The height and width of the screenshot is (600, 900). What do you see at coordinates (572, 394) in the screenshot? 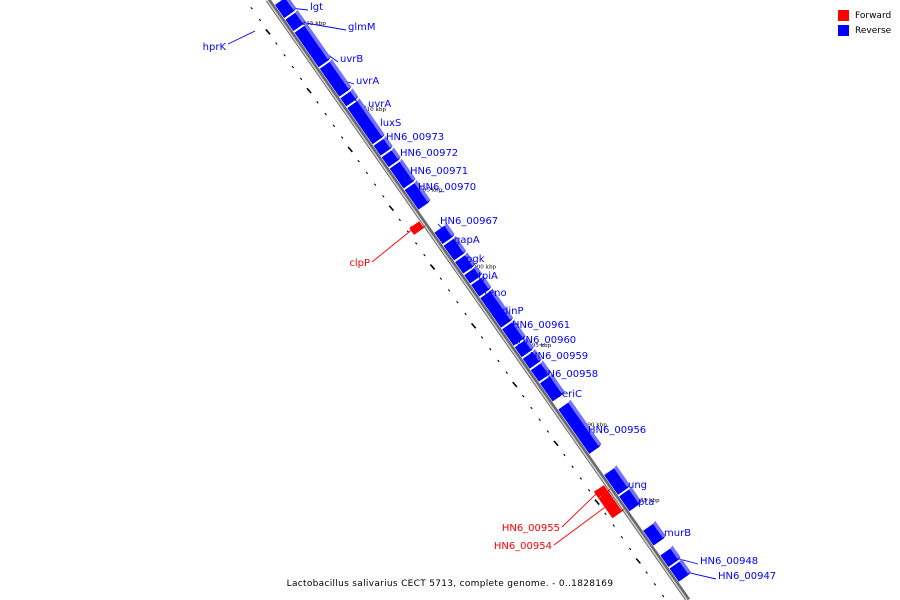
I see `gene-label: eriC` at bounding box center [572, 394].